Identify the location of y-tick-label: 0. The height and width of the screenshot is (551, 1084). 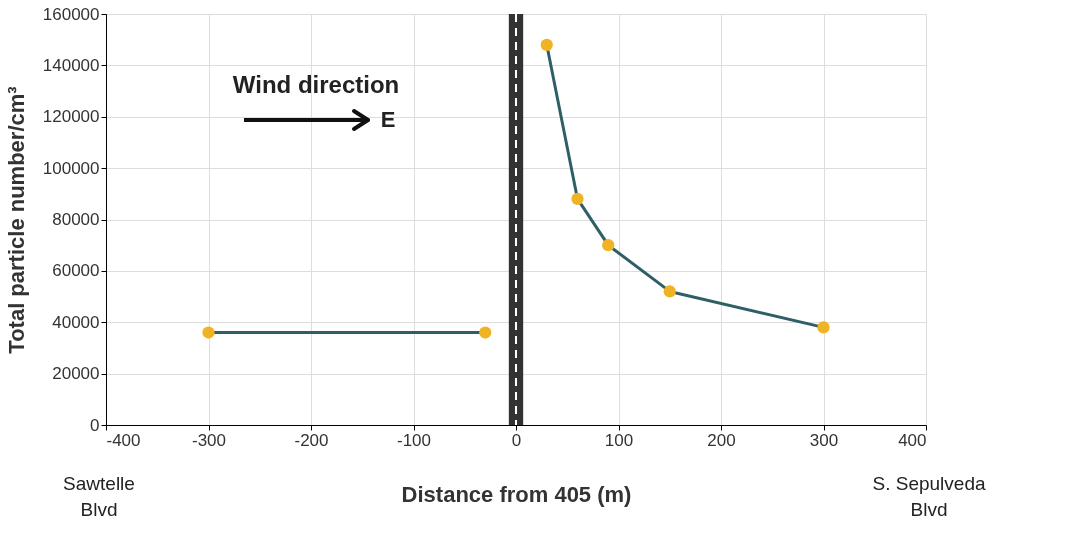
(95, 425).